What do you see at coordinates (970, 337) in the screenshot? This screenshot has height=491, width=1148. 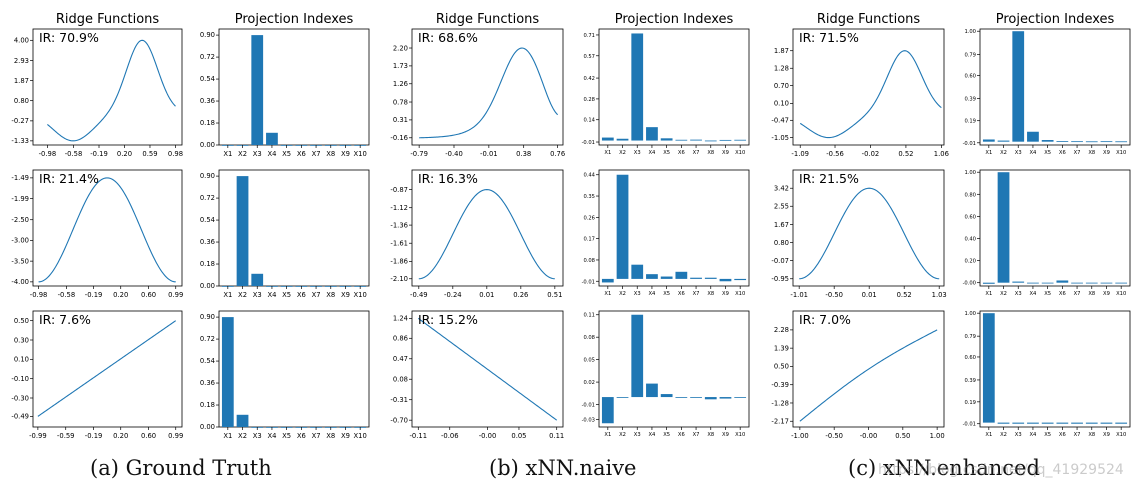 I see `proj-2-2-ytick-label: 0.79` at bounding box center [970, 337].